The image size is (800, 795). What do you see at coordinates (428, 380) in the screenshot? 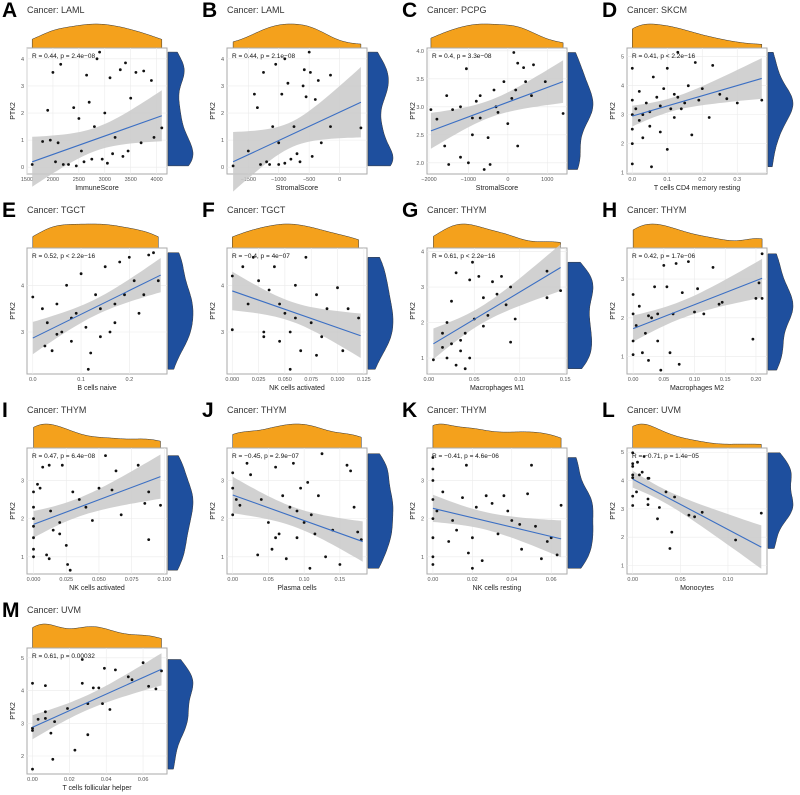
I see `x-tick-label: 0.00` at bounding box center [428, 380].